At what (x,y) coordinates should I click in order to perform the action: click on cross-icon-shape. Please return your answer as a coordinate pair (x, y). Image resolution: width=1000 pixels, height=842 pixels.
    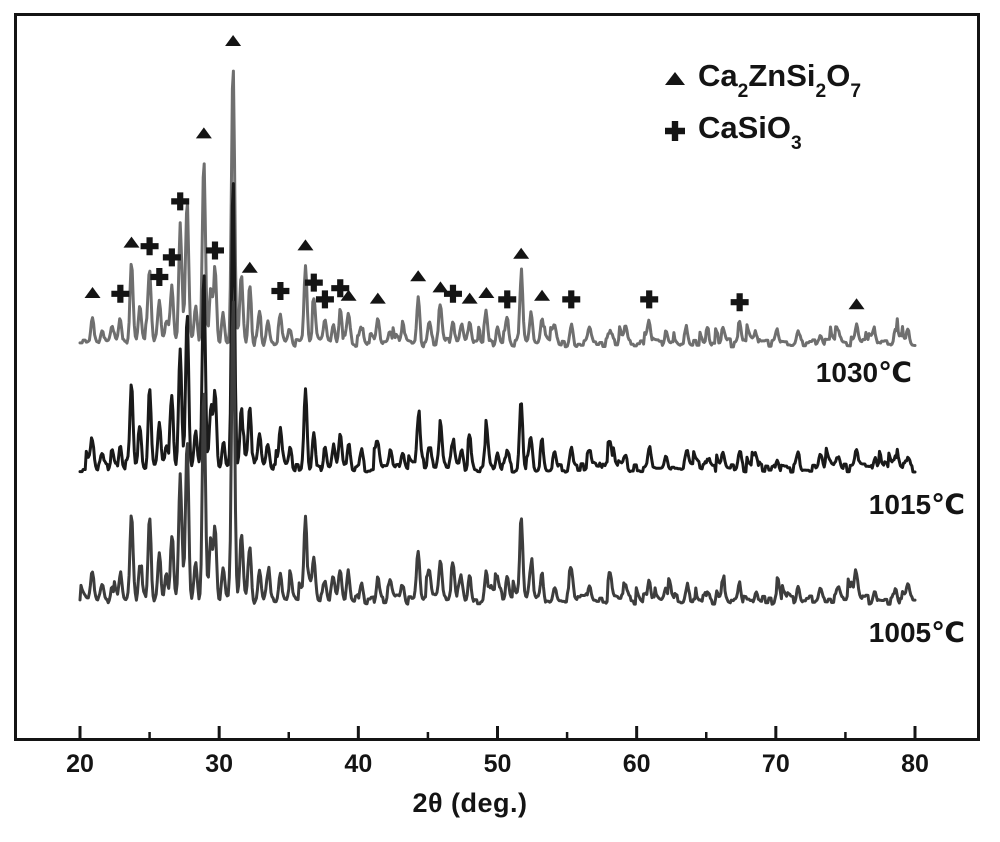
    Looking at the image, I should click on (675, 131).